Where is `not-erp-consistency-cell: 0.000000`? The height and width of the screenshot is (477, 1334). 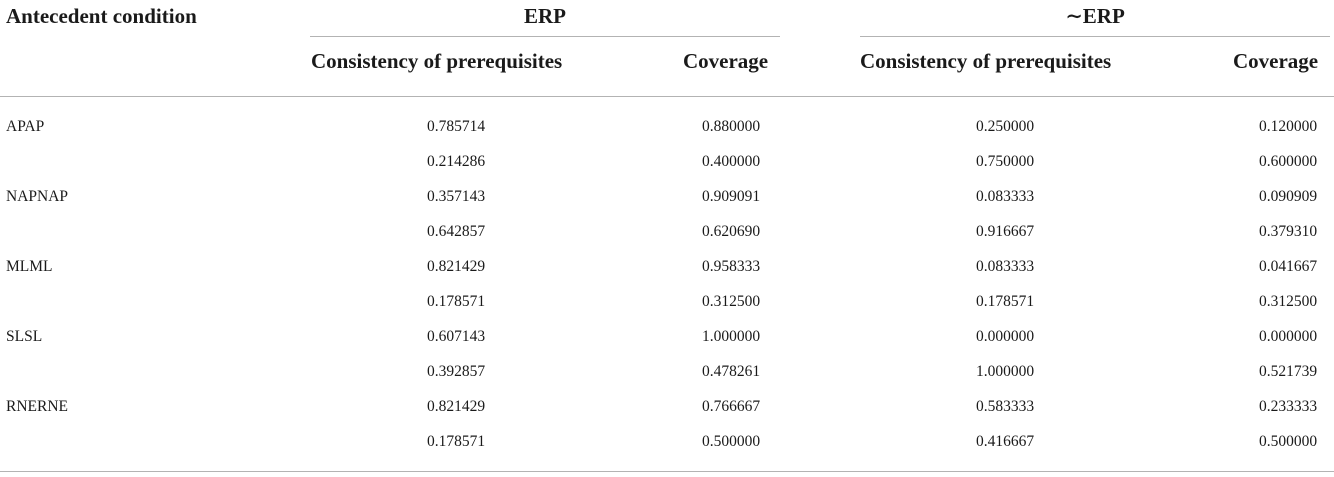 not-erp-consistency-cell: 0.000000 is located at coordinates (1005, 336).